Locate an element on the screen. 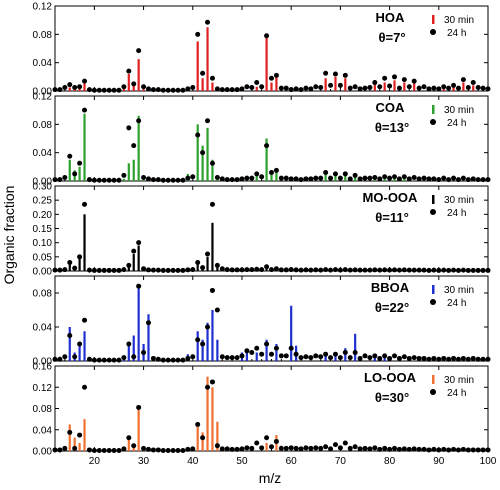 The width and height of the screenshot is (500, 490). panel-angle: θ=22° is located at coordinates (392, 307).